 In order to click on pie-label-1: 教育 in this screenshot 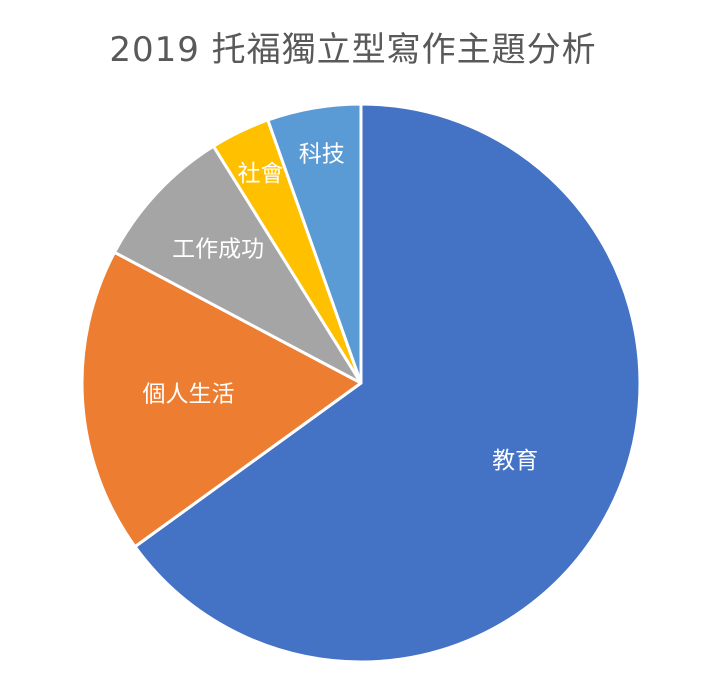, I will do `click(515, 461)`.